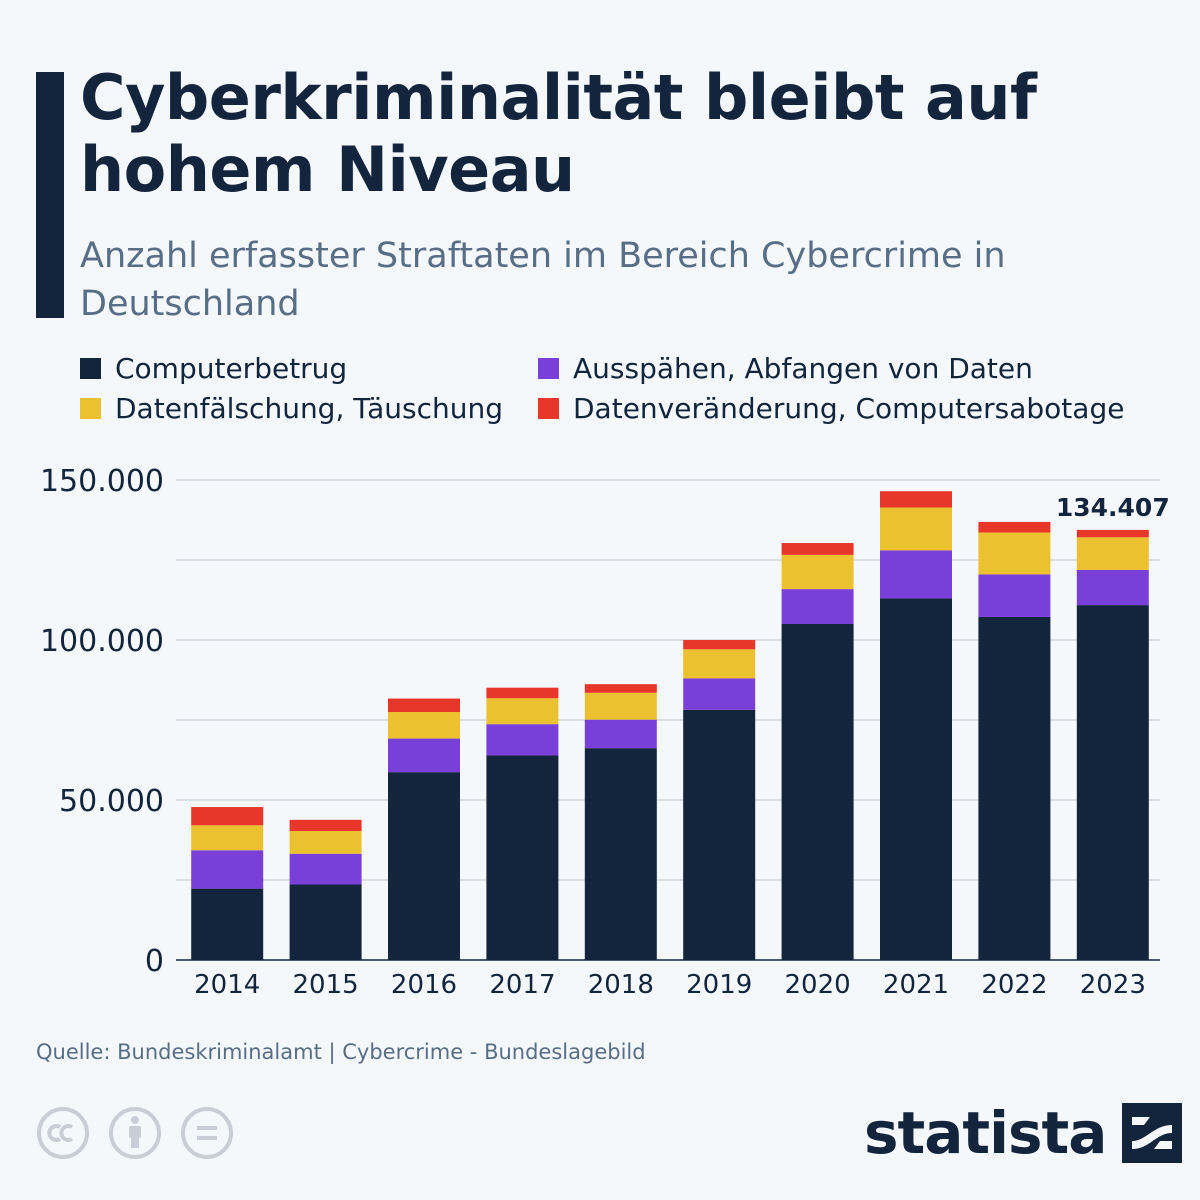 This screenshot has width=1200, height=1200. Describe the element at coordinates (1014, 985) in the screenshot. I see `x-tick-label: 2022` at that location.